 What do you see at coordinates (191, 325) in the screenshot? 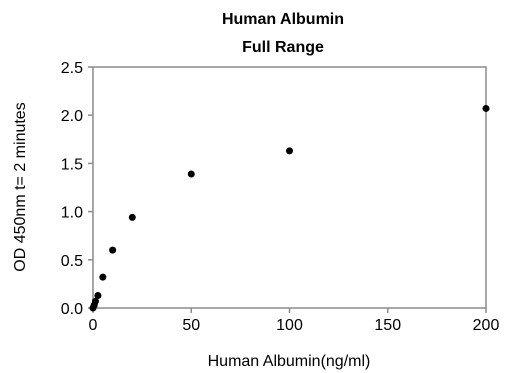
I see `x-tick-label: 50` at bounding box center [191, 325].